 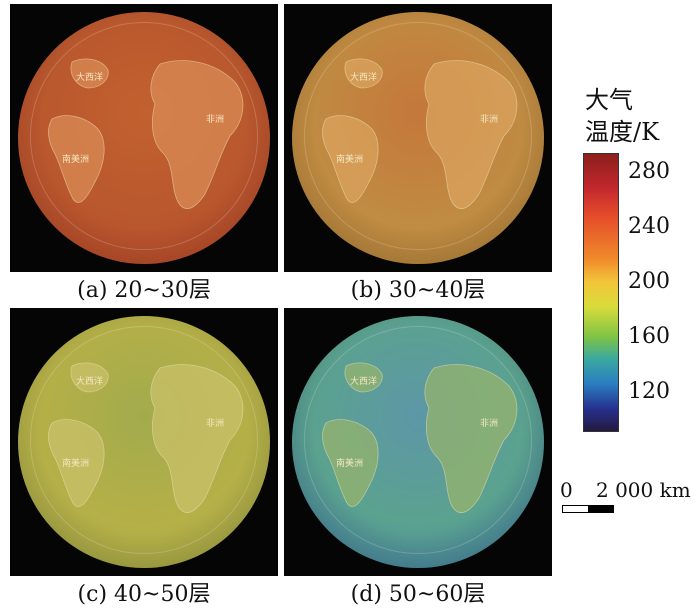 What do you see at coordinates (601, 292) in the screenshot?
I see `temperature-colorbar` at bounding box center [601, 292].